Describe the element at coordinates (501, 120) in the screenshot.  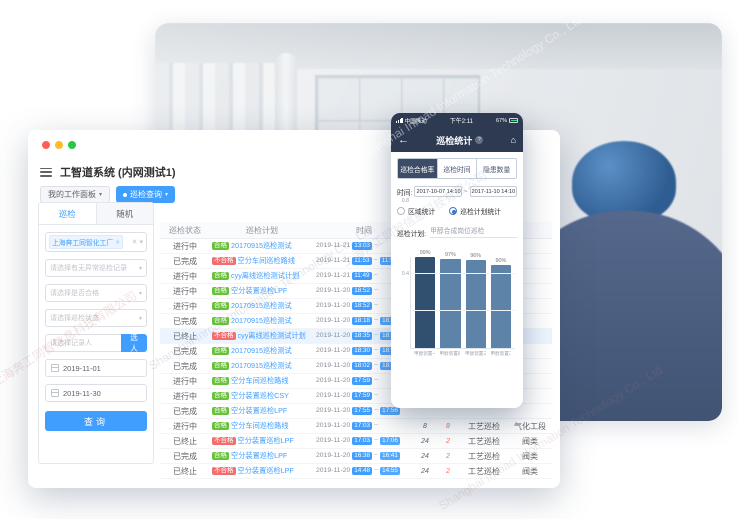
I see `battery-percent: 67%` at that location.